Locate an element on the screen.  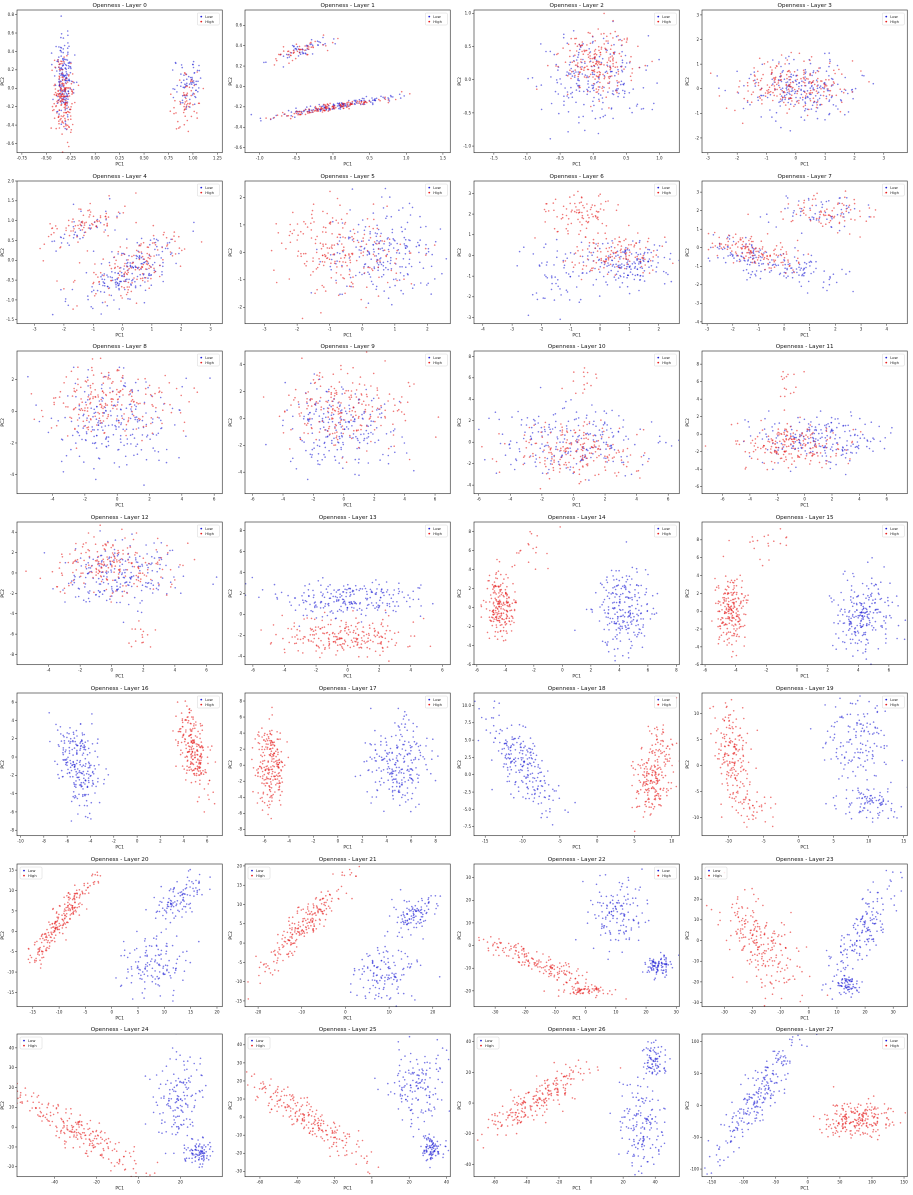
x-tick-label: -1.0 is located at coordinates (527, 158).